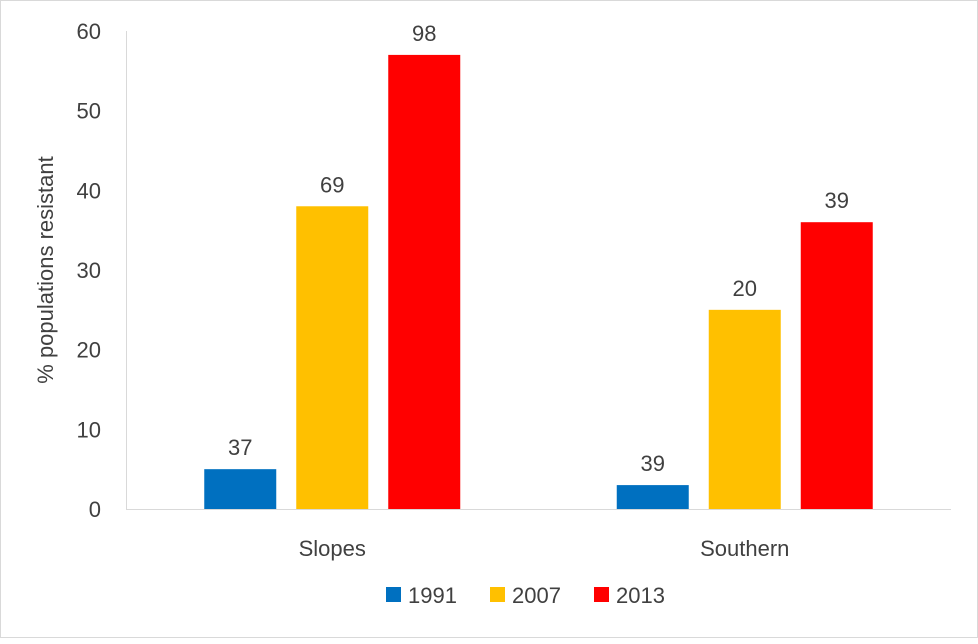  What do you see at coordinates (332, 548) in the screenshot?
I see `x-category-label: Slopes` at bounding box center [332, 548].